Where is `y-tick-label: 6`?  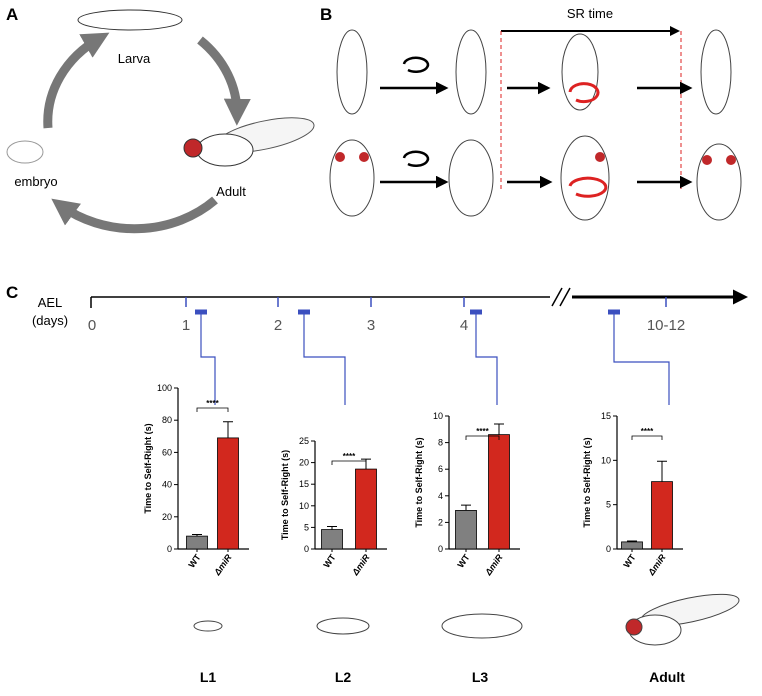
y-tick-label: 6 is located at coordinates (440, 469).